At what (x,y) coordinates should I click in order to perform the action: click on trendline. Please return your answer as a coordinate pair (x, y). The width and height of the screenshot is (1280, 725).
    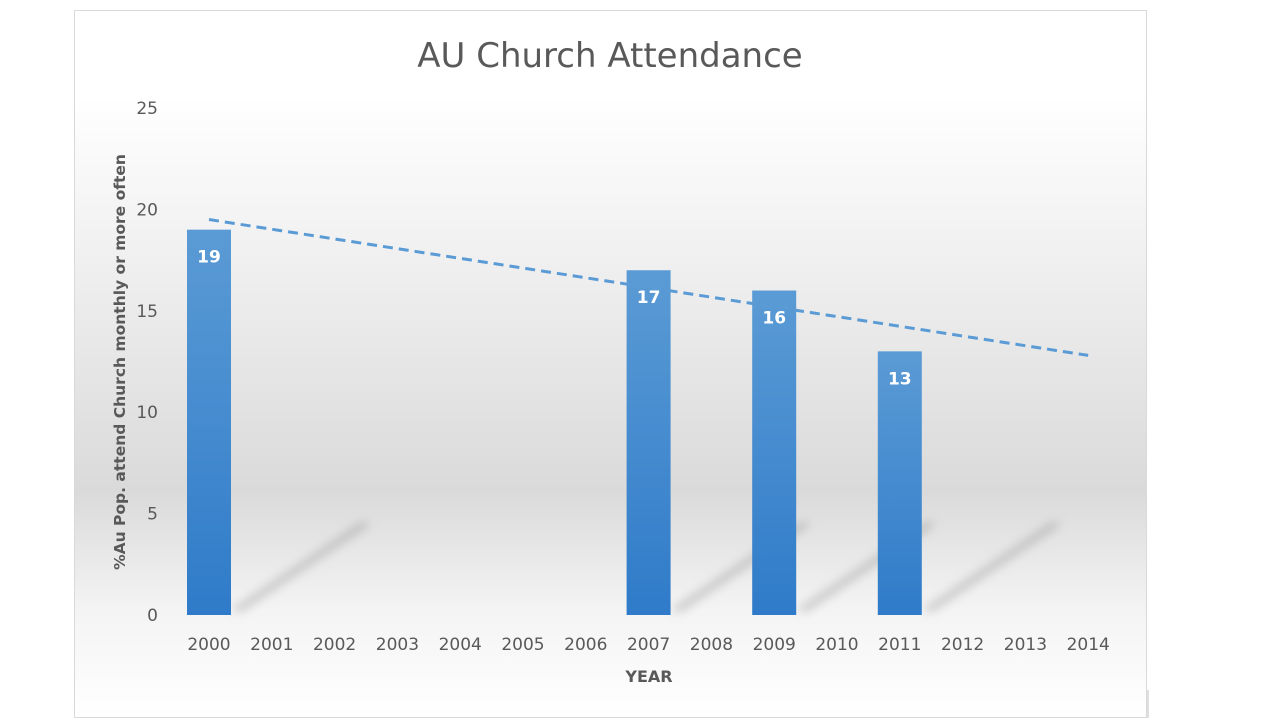
    Looking at the image, I should click on (648, 287).